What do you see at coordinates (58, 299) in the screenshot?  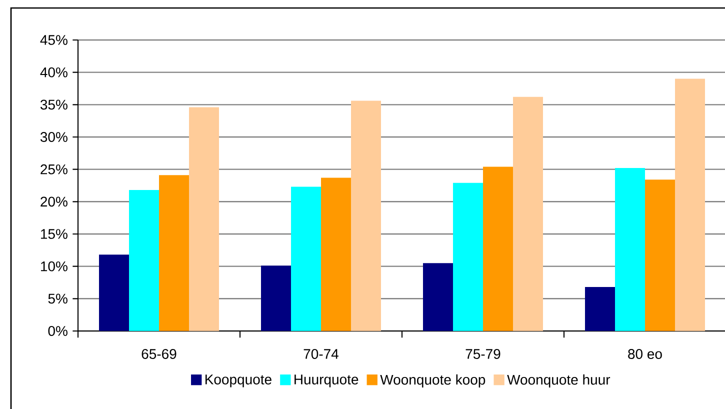 I see `y-tick-label: 5%` at bounding box center [58, 299].